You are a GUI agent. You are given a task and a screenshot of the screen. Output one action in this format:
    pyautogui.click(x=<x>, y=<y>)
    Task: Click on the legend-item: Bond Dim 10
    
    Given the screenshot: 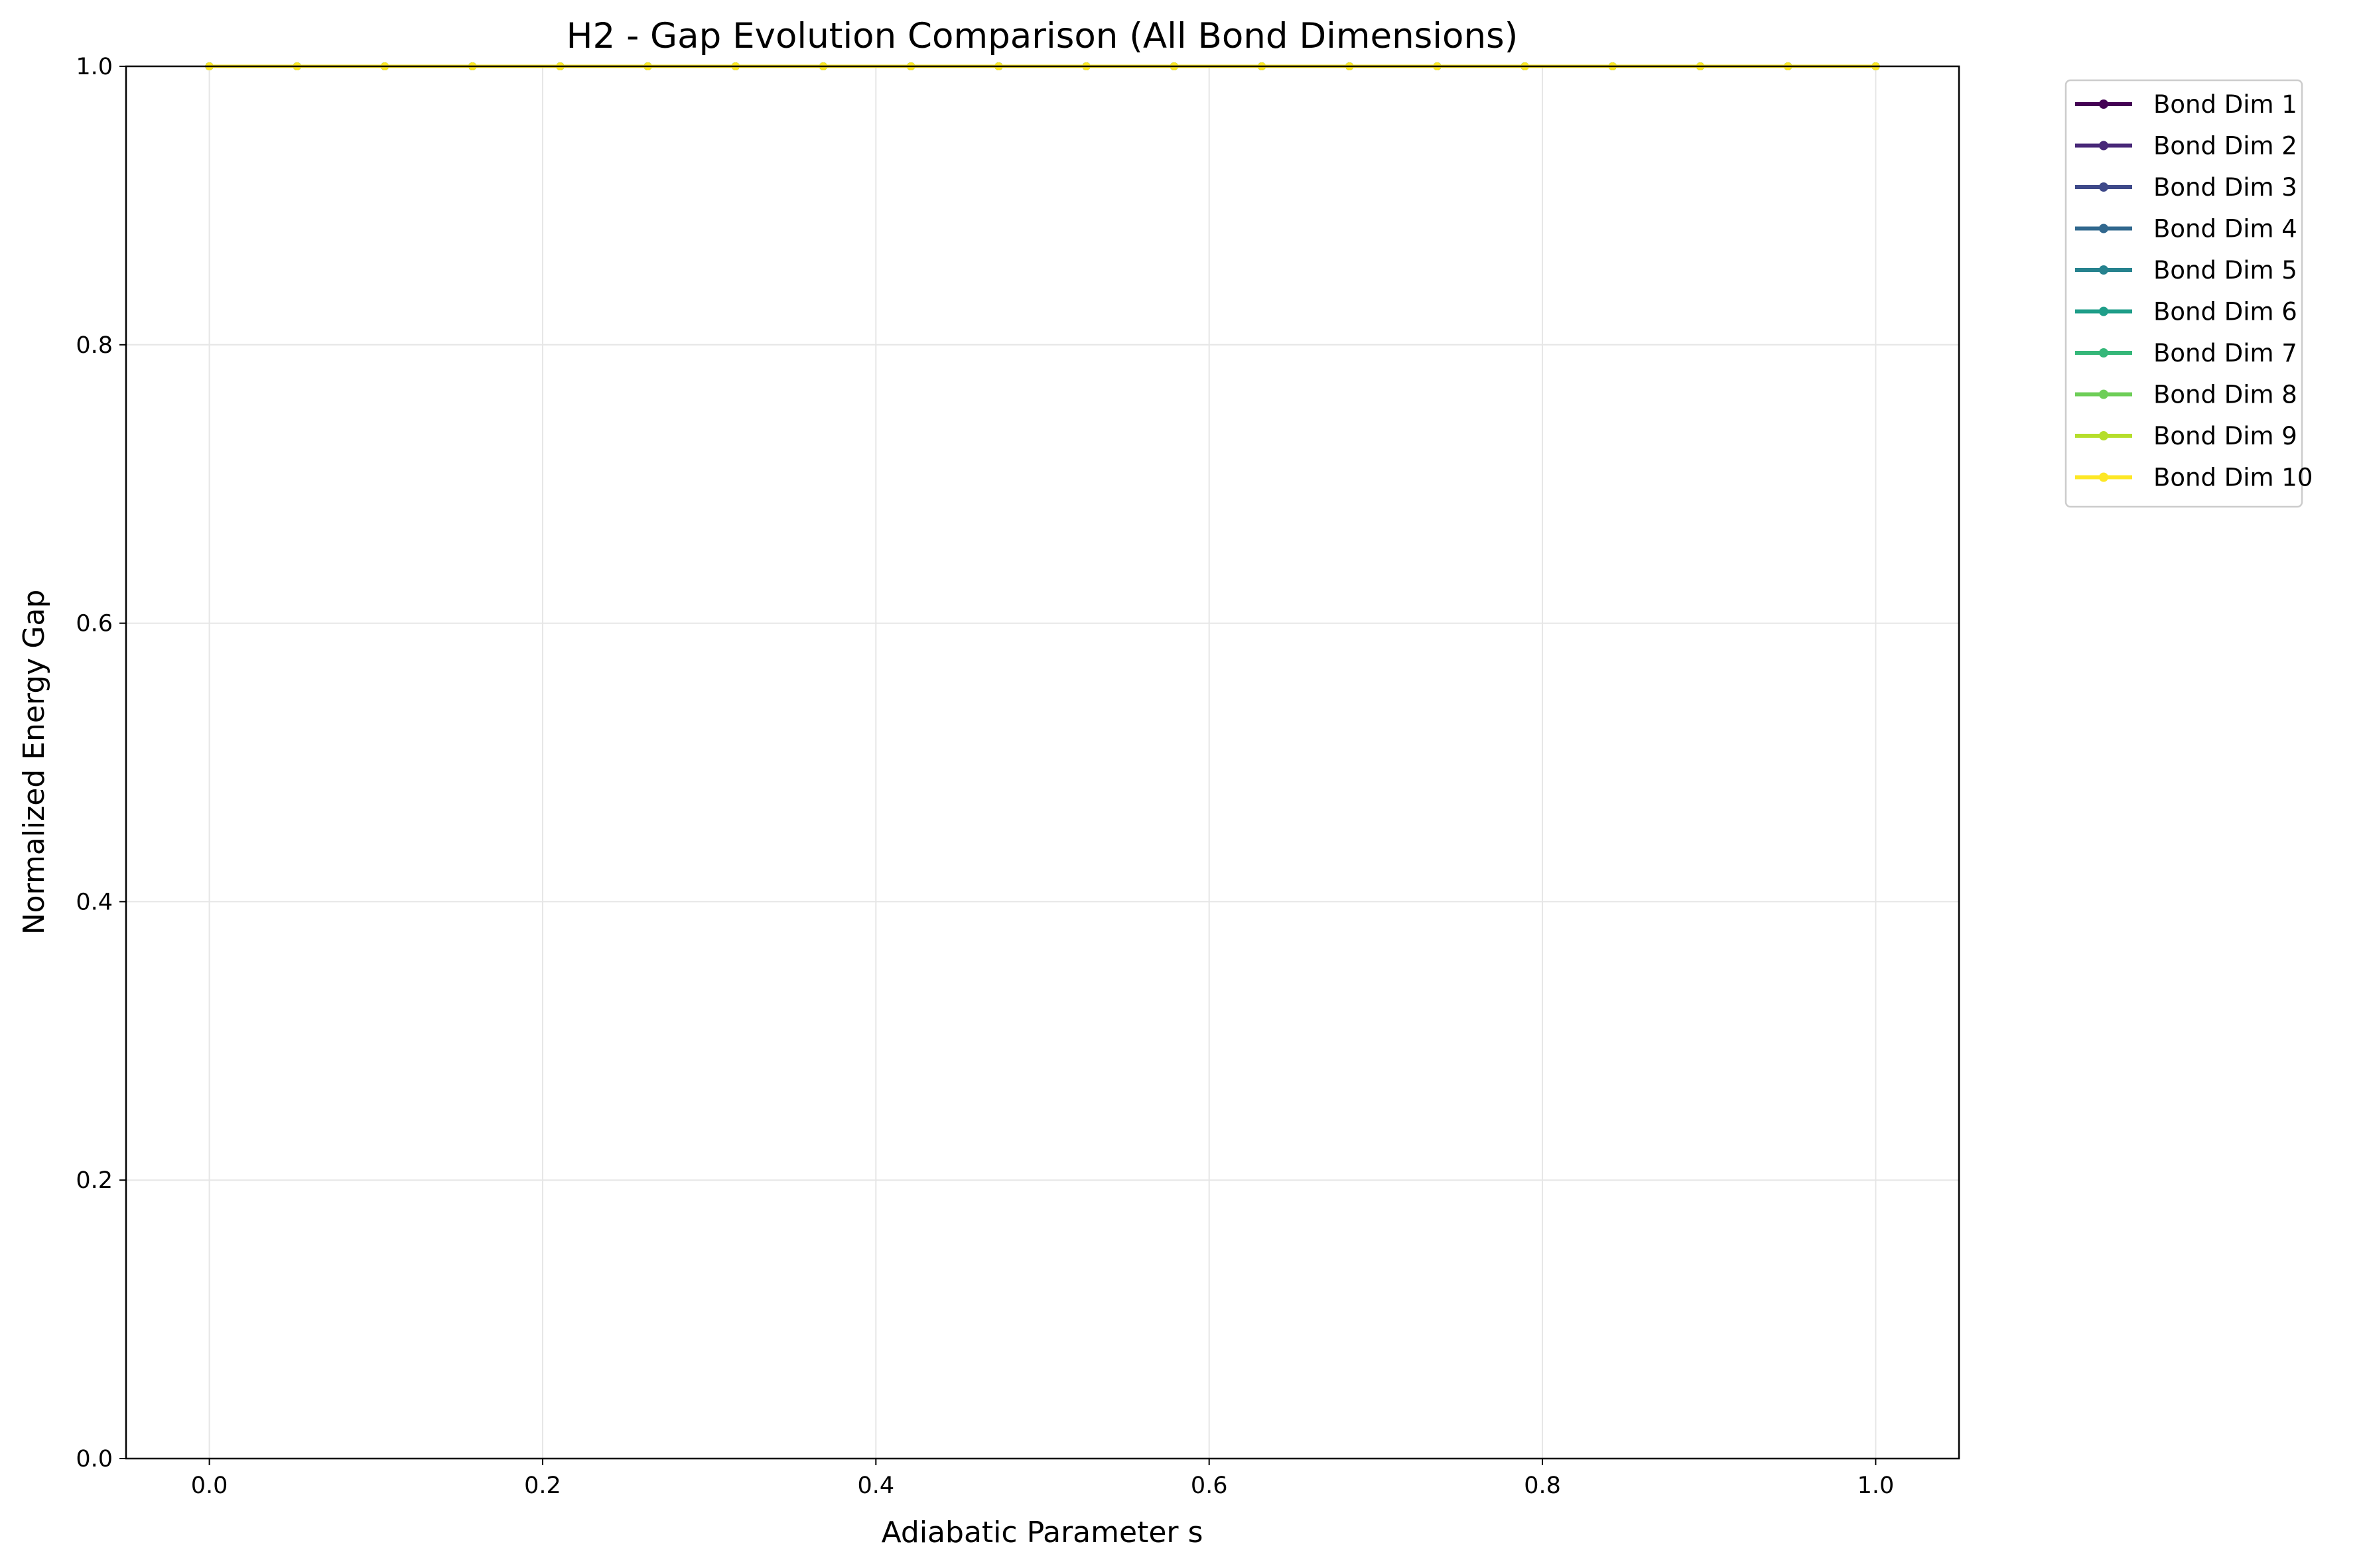 What is the action you would take?
    pyautogui.click(x=2194, y=478)
    